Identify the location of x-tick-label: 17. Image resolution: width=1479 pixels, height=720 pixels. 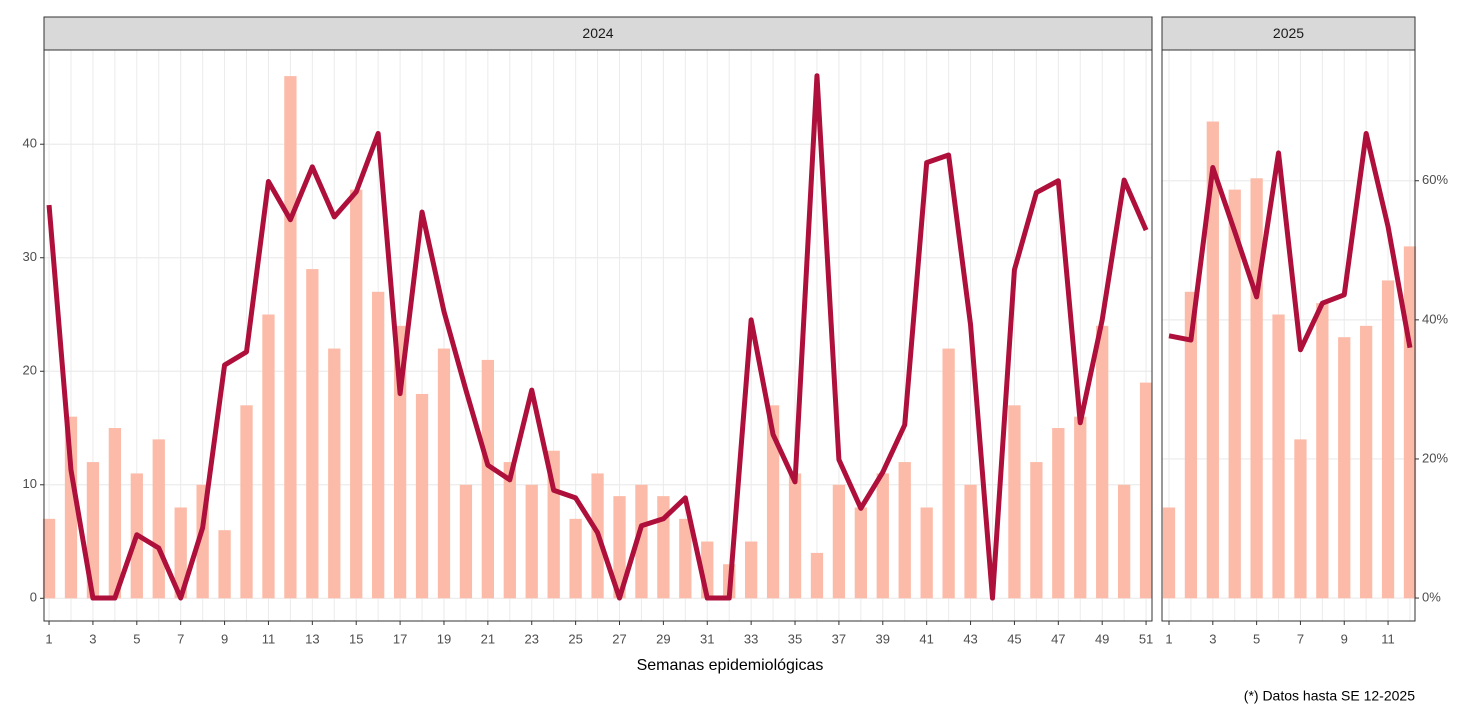
(400, 638).